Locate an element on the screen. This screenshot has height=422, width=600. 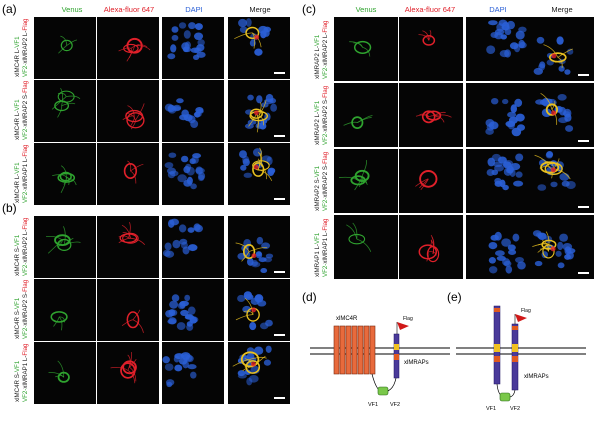
micrograph-c-row2-alexa is located at coordinates (431, 115).